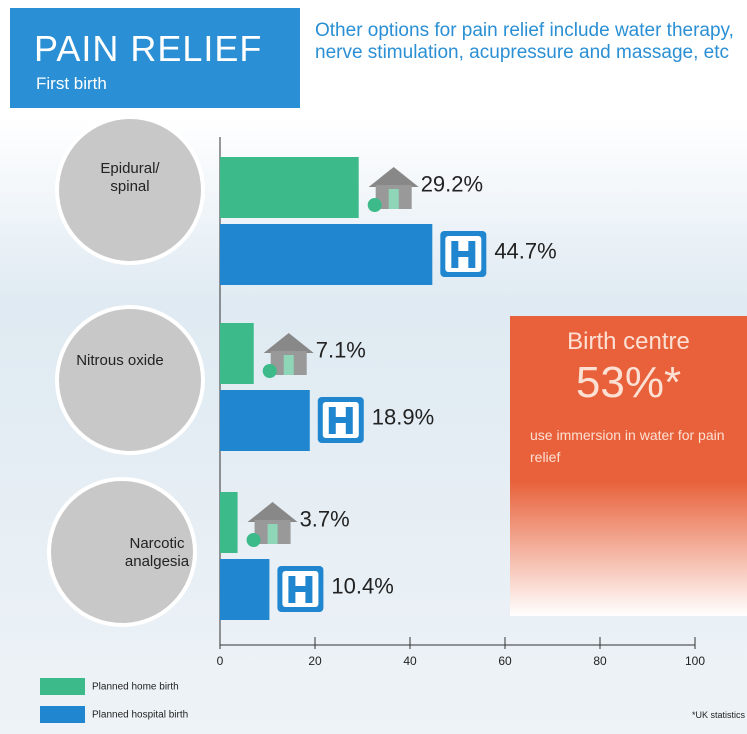 The image size is (747, 734). I want to click on x-tick-label: 40, so click(410, 661).